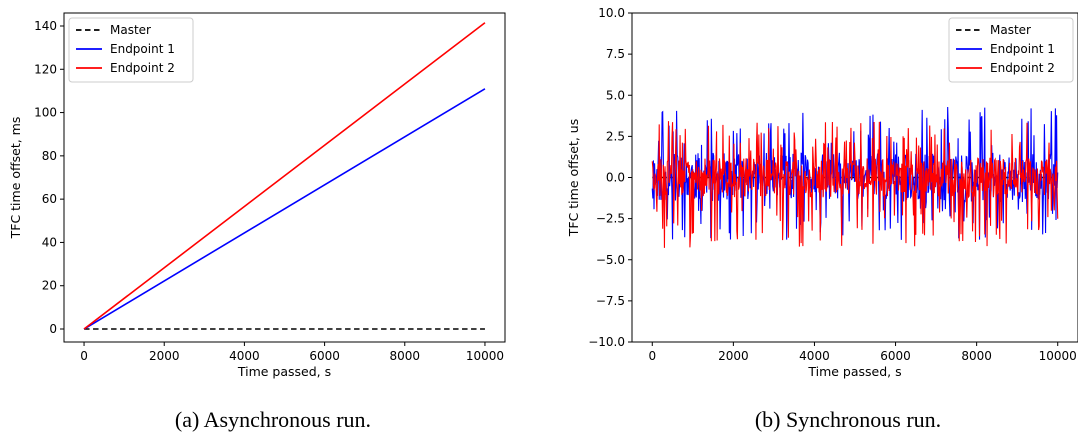  I want to click on chart-0-legend-label: Endpoint 1, so click(142, 49).